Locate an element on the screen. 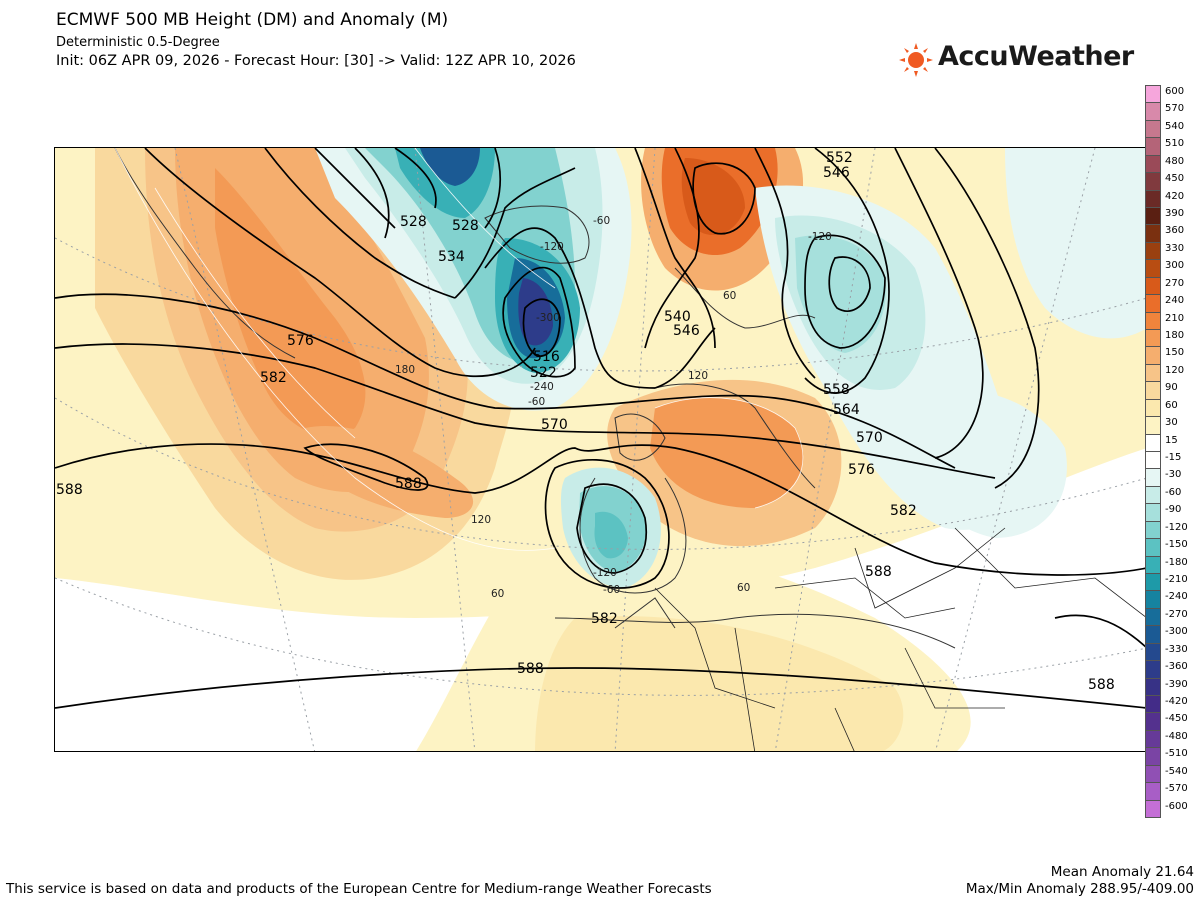  legend-entry: -120 is located at coordinates (1172, 530).